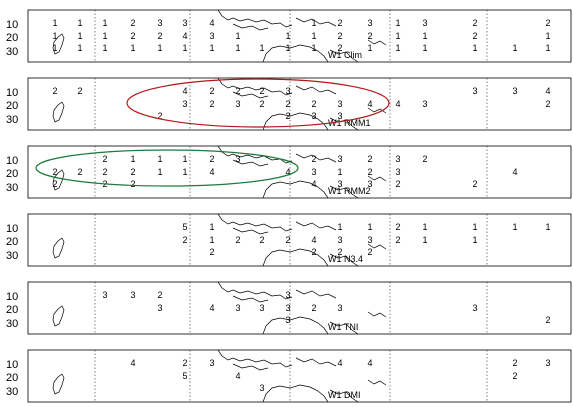  What do you see at coordinates (343, 327) in the screenshot?
I see `panel-label: W1 TNI` at bounding box center [343, 327].